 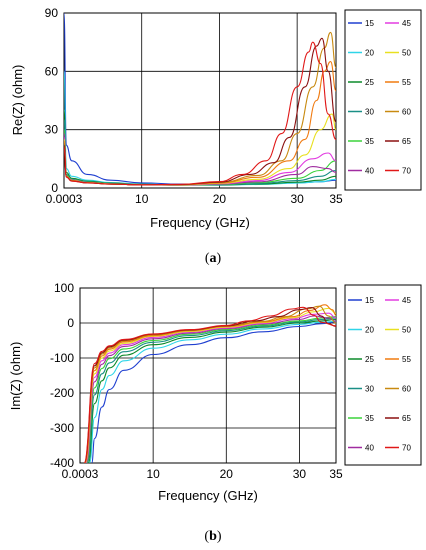 What do you see at coordinates (52, 130) in the screenshot?
I see `y-tick-label: 30` at bounding box center [52, 130].